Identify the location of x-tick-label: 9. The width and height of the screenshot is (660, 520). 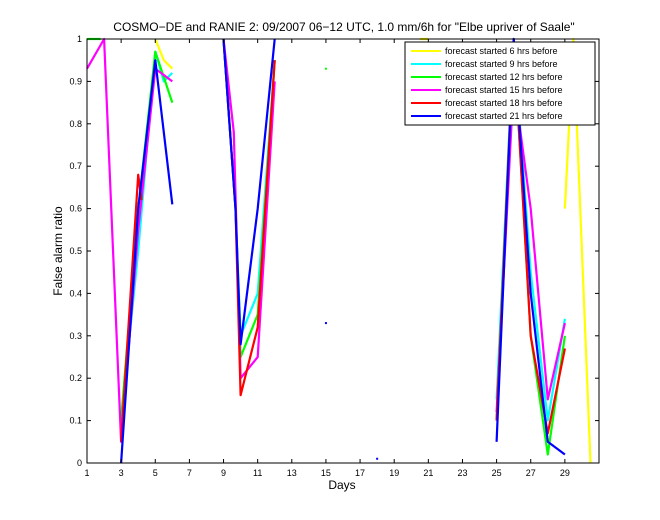
(223, 473).